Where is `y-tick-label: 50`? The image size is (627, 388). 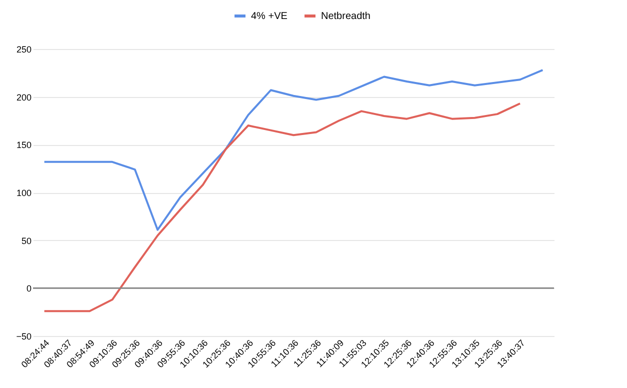 y-tick-label: 50 is located at coordinates (26, 241).